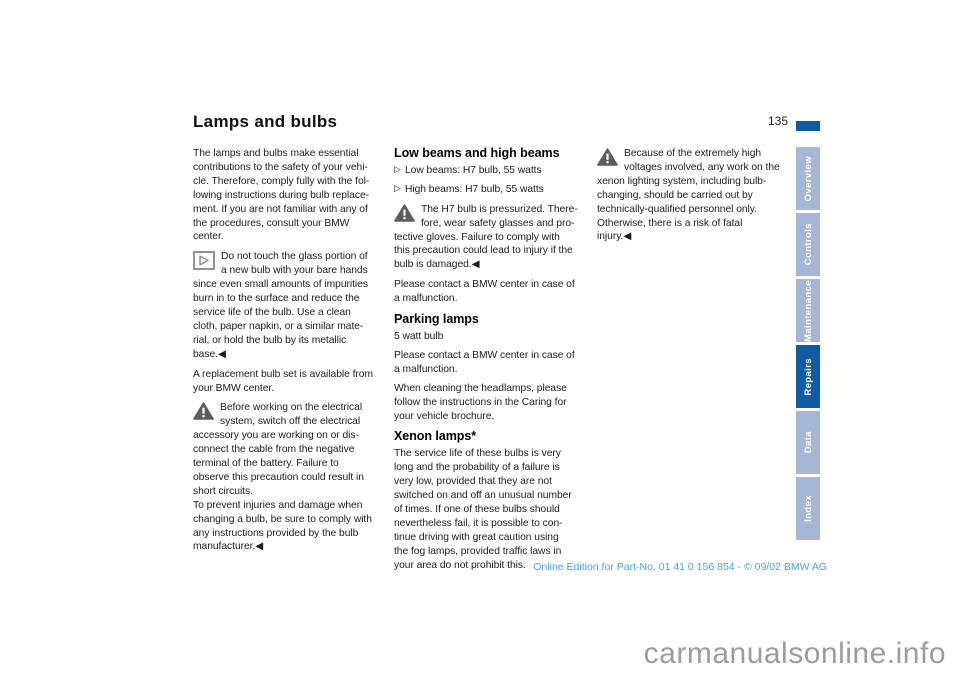 This screenshot has height=678, width=960. I want to click on tab-label: Maintenance, so click(808, 310).